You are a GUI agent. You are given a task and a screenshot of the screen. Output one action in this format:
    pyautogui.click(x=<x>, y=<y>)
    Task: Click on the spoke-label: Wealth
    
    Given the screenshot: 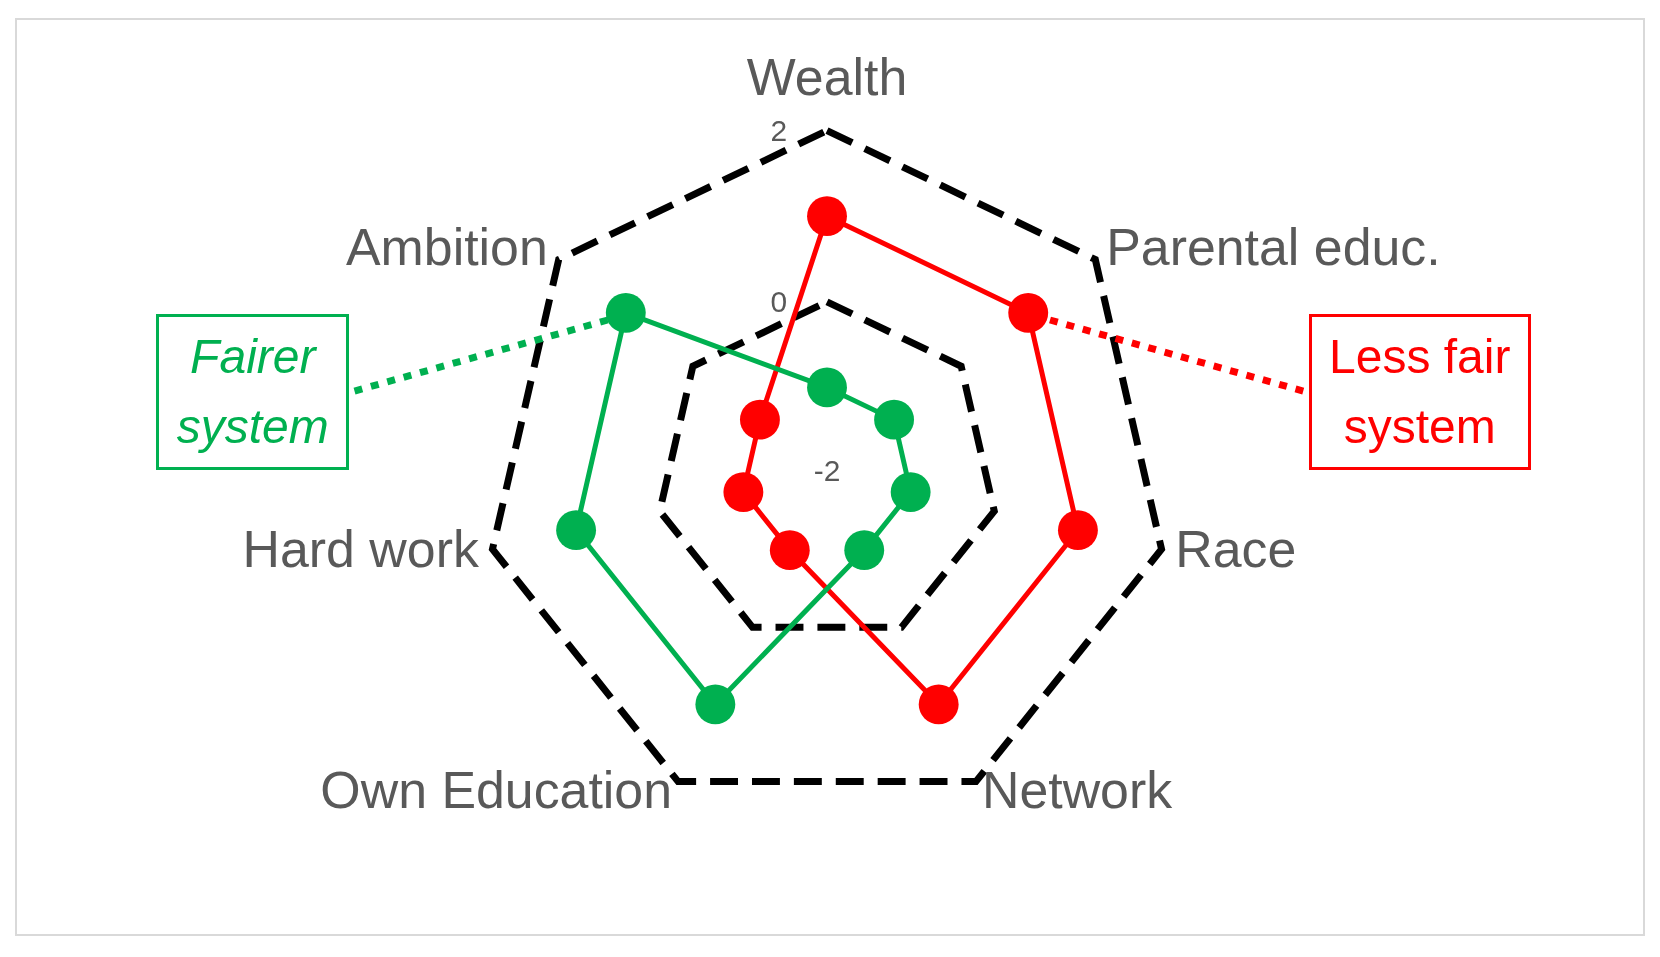 What is the action you would take?
    pyautogui.click(x=827, y=76)
    